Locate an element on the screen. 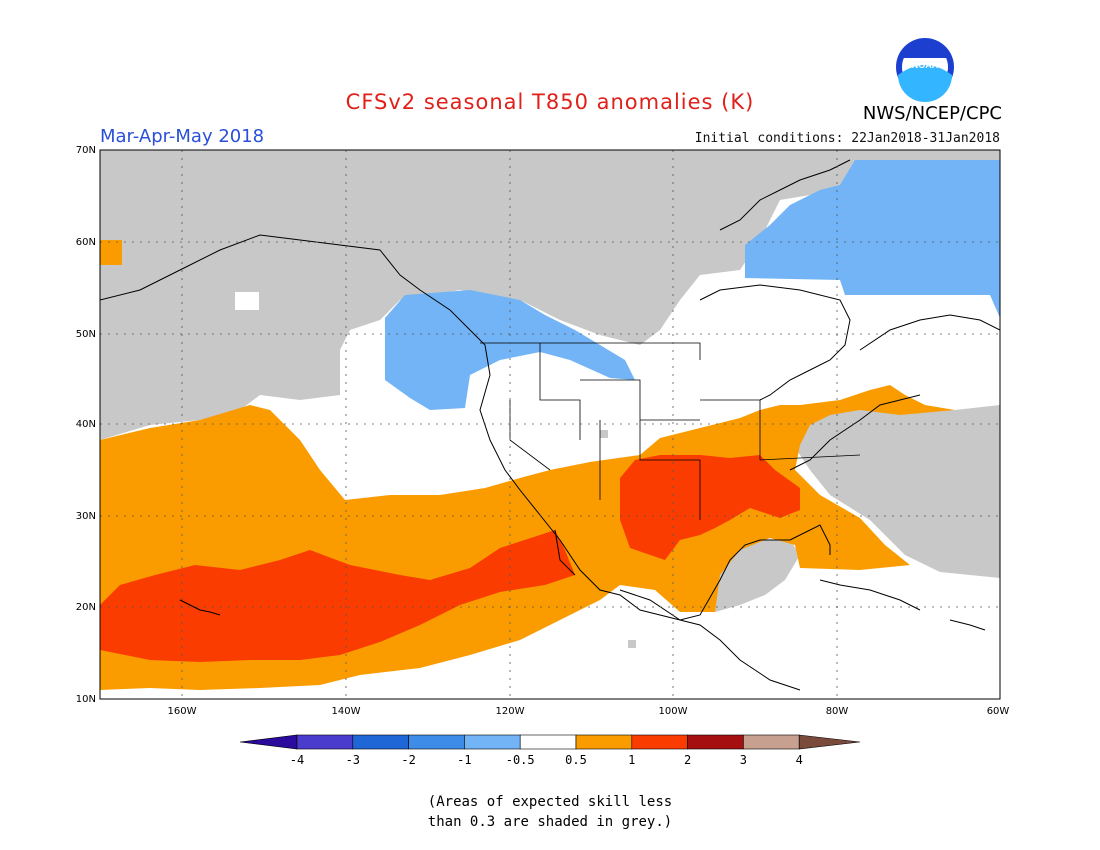 Image resolution: width=1100 pixels, height=850 pixels. colorbar-label: -3 is located at coordinates (353, 760).